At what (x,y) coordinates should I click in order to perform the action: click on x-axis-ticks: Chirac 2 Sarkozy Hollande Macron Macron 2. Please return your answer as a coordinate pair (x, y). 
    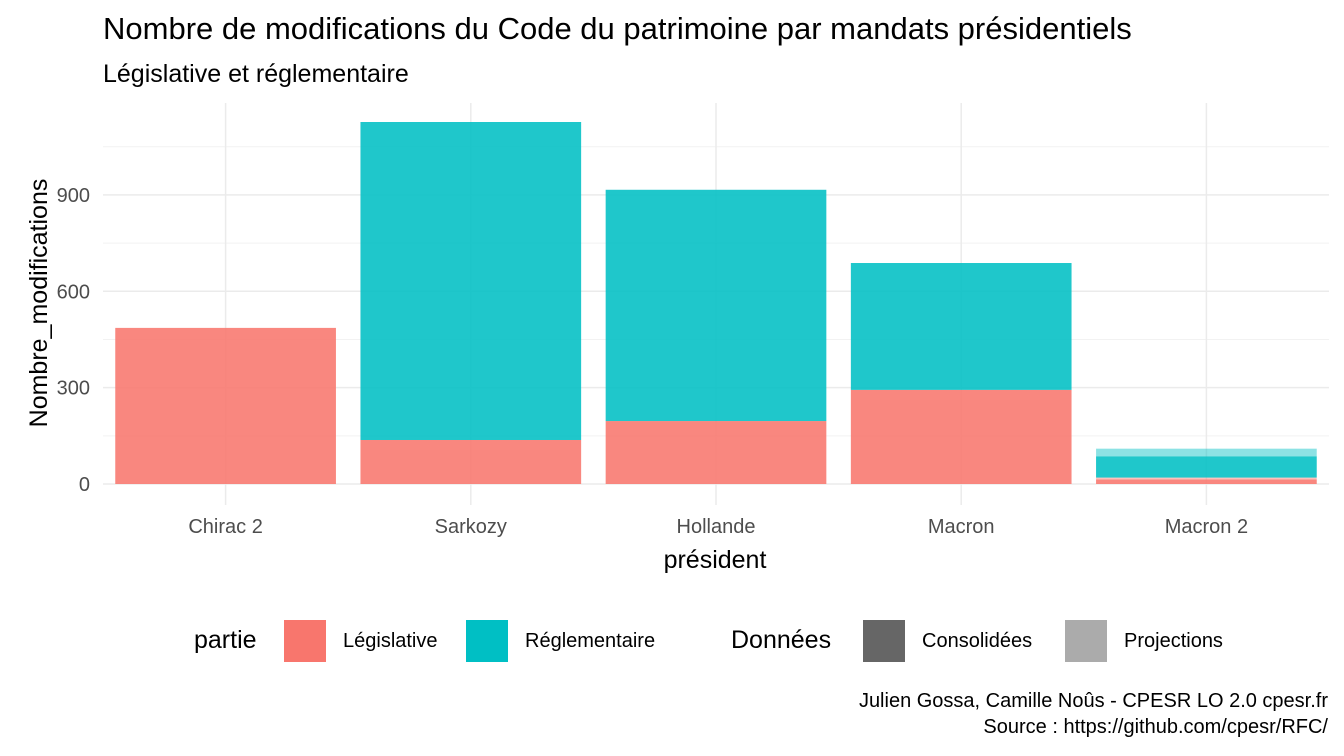
    Looking at the image, I should click on (718, 527).